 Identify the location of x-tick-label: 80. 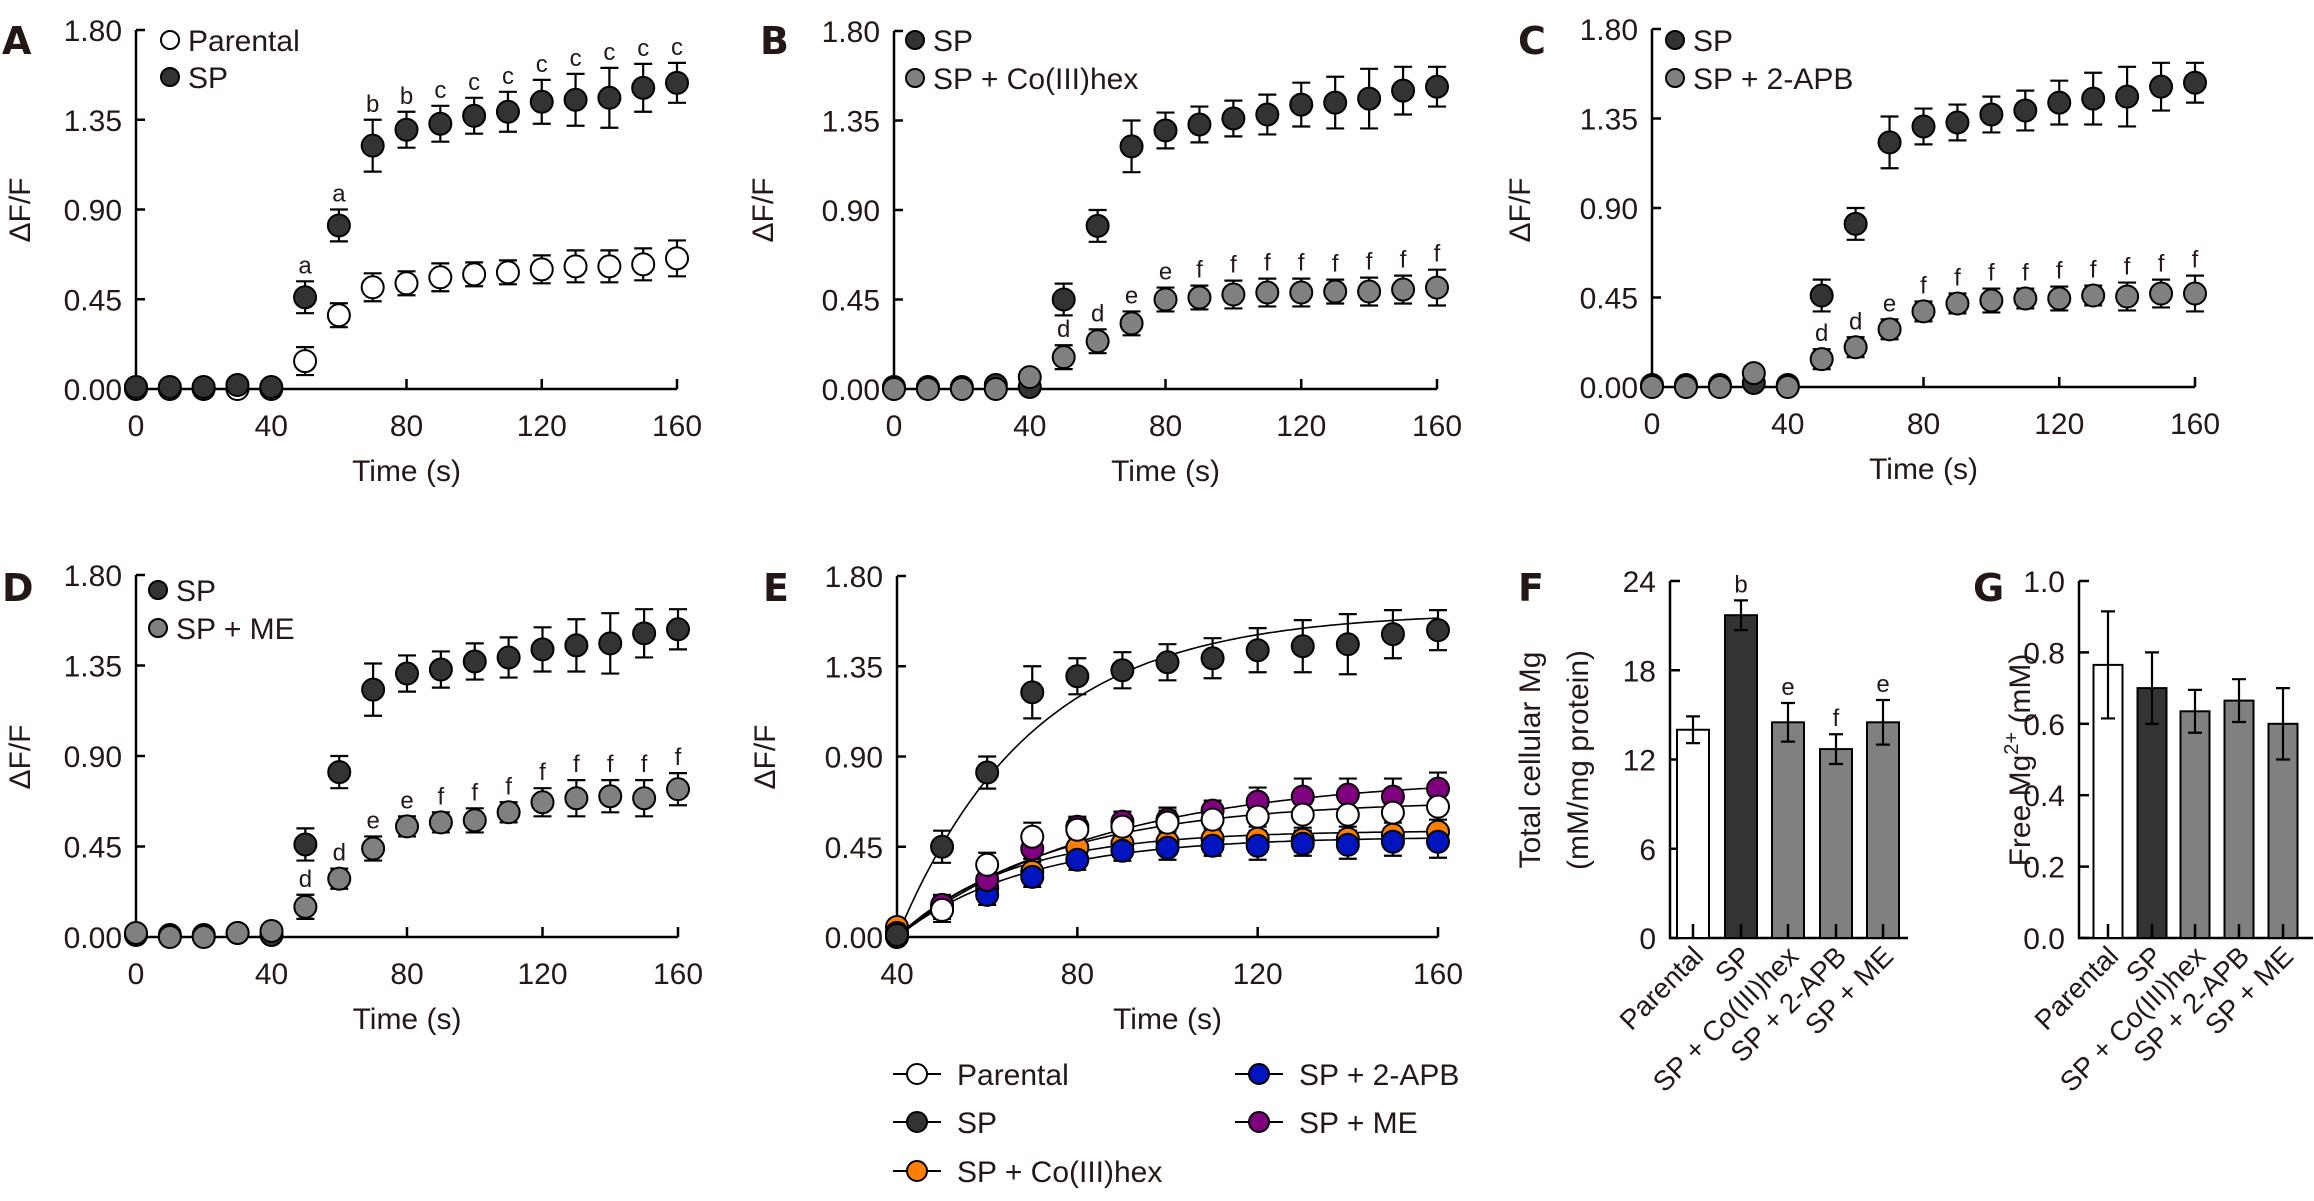
(1923, 424).